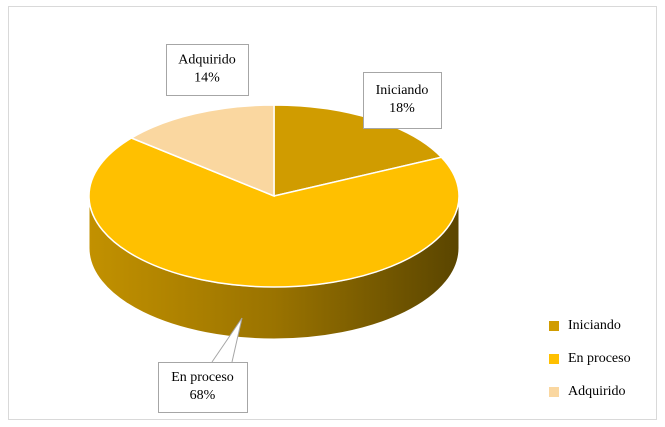  Describe the element at coordinates (202, 377) in the screenshot. I see `data-label-category: En proceso` at that location.